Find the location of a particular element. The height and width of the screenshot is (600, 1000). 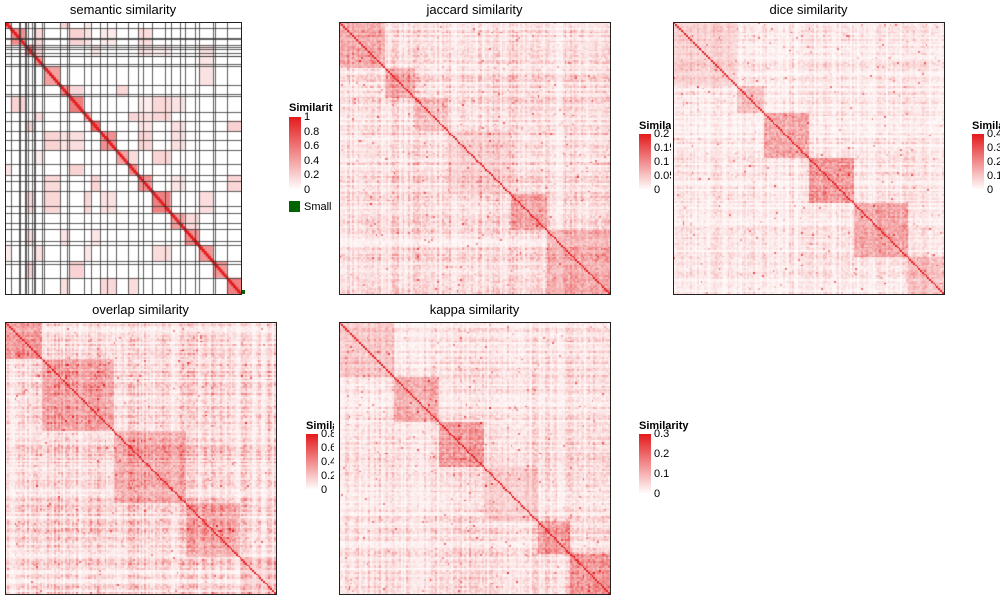

legend-jaccard: Similarity 0.2 0.15 0.1 0.05 0 is located at coordinates (655, 160).